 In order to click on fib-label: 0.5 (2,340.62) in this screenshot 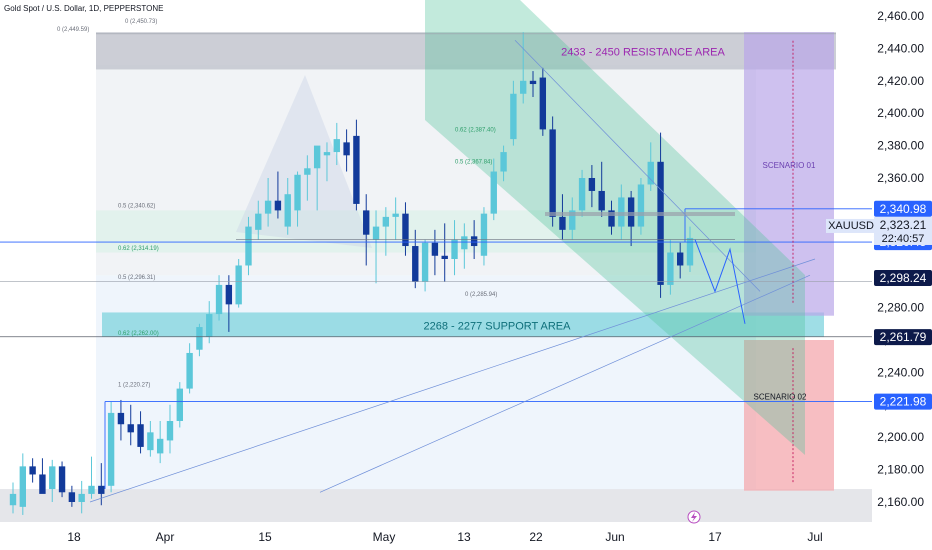, I will do `click(136, 206)`.